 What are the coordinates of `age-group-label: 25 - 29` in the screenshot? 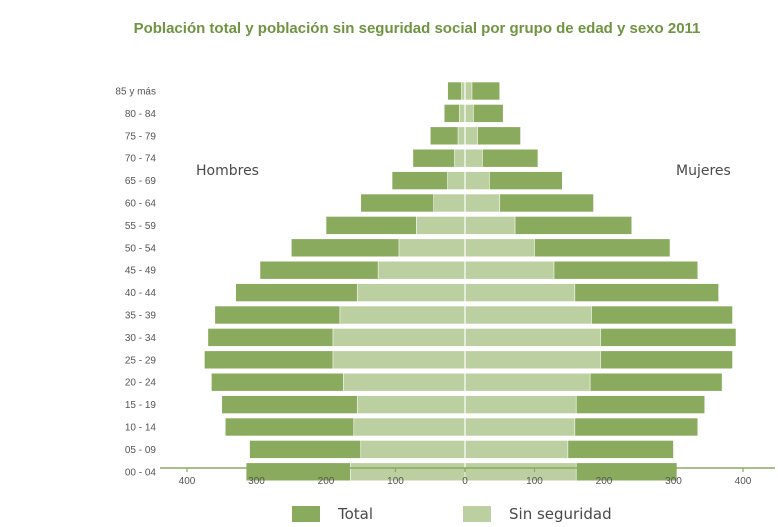 It's located at (141, 360).